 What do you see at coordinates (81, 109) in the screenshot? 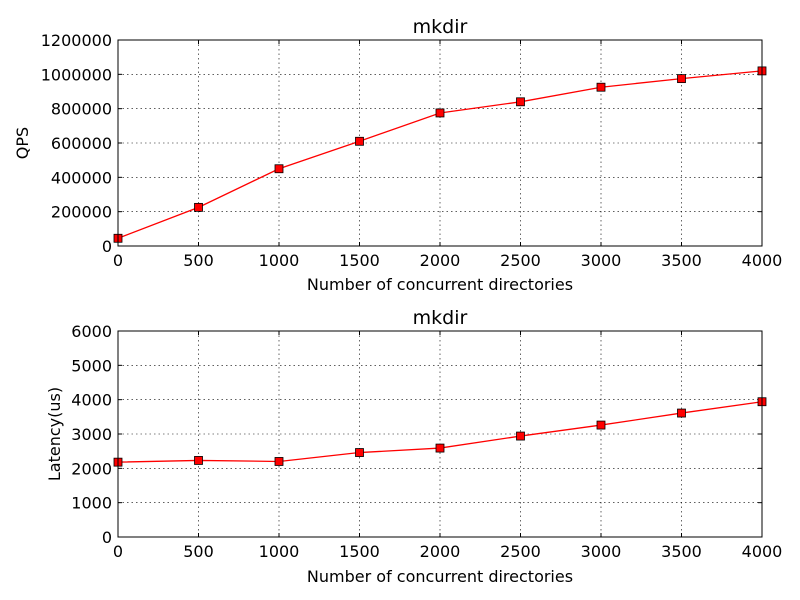
I see `y-tick-label: 800000` at bounding box center [81, 109].